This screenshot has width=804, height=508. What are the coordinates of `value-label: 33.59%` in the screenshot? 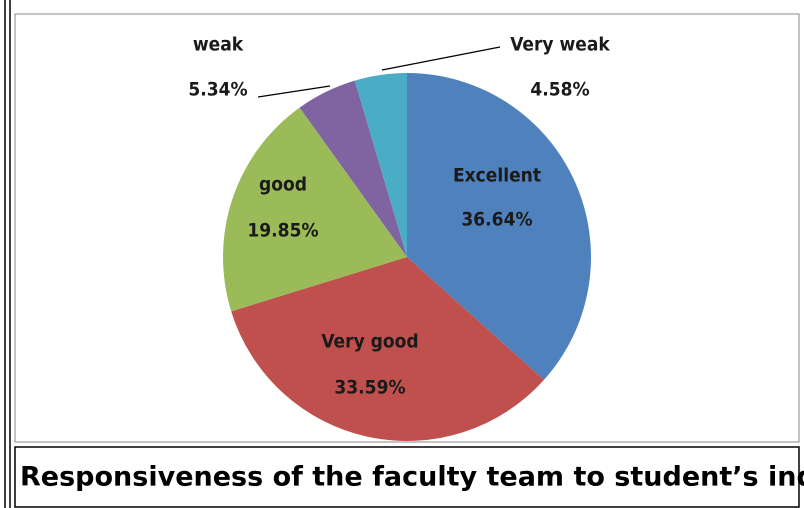 It's located at (369, 388).